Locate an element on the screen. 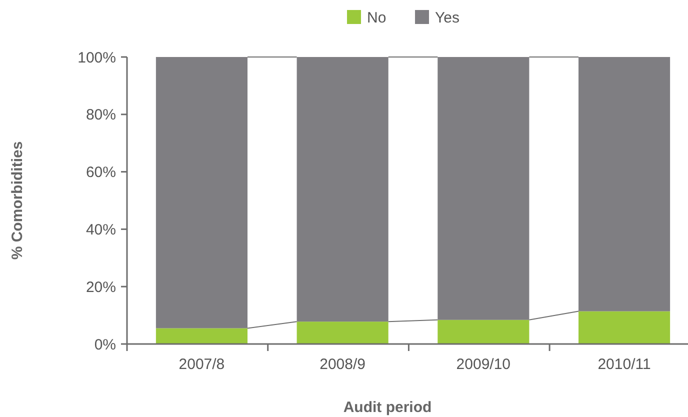  y-tick-label: 60% is located at coordinates (101, 173).